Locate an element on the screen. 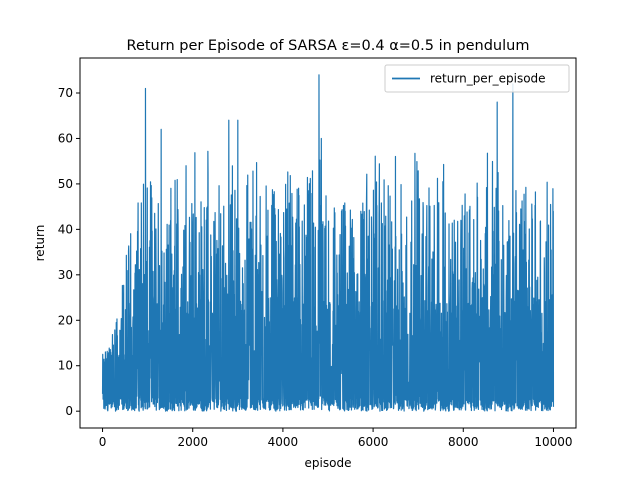 Image resolution: width=640 pixels, height=480 pixels. y-axis-label: return is located at coordinates (40, 243).